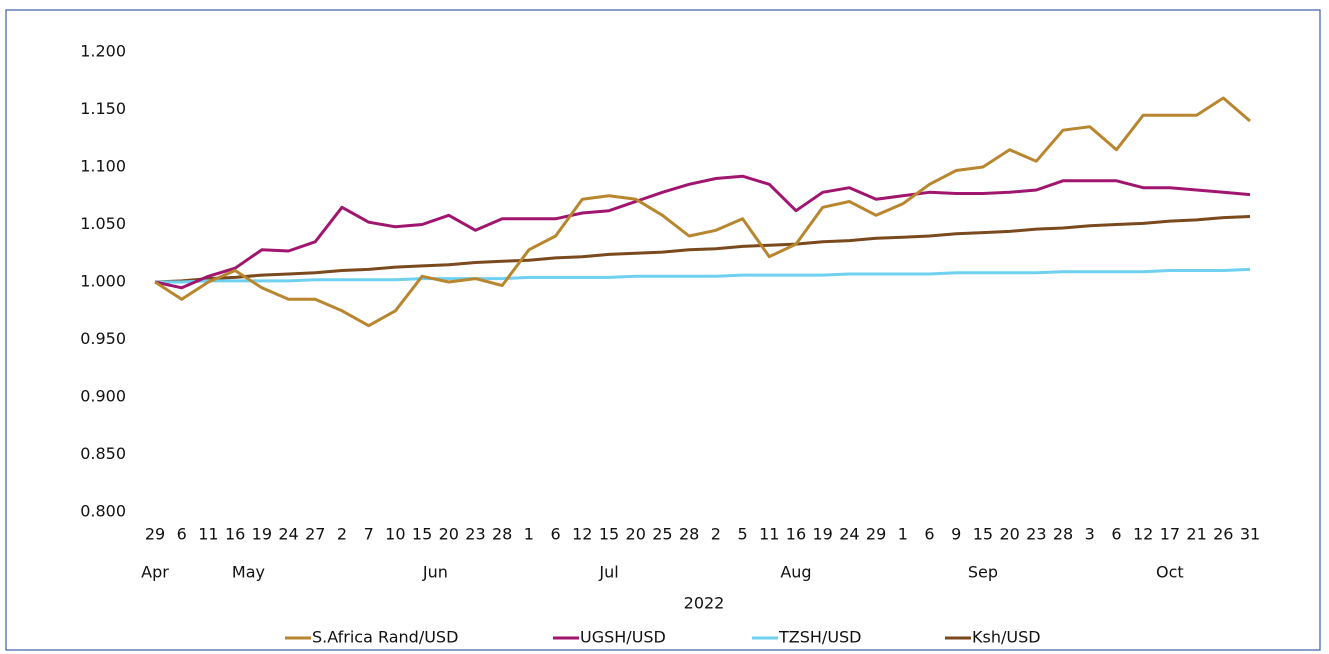 The width and height of the screenshot is (1329, 654). Describe the element at coordinates (1250, 534) in the screenshot. I see `x-tick-label: 31` at that location.